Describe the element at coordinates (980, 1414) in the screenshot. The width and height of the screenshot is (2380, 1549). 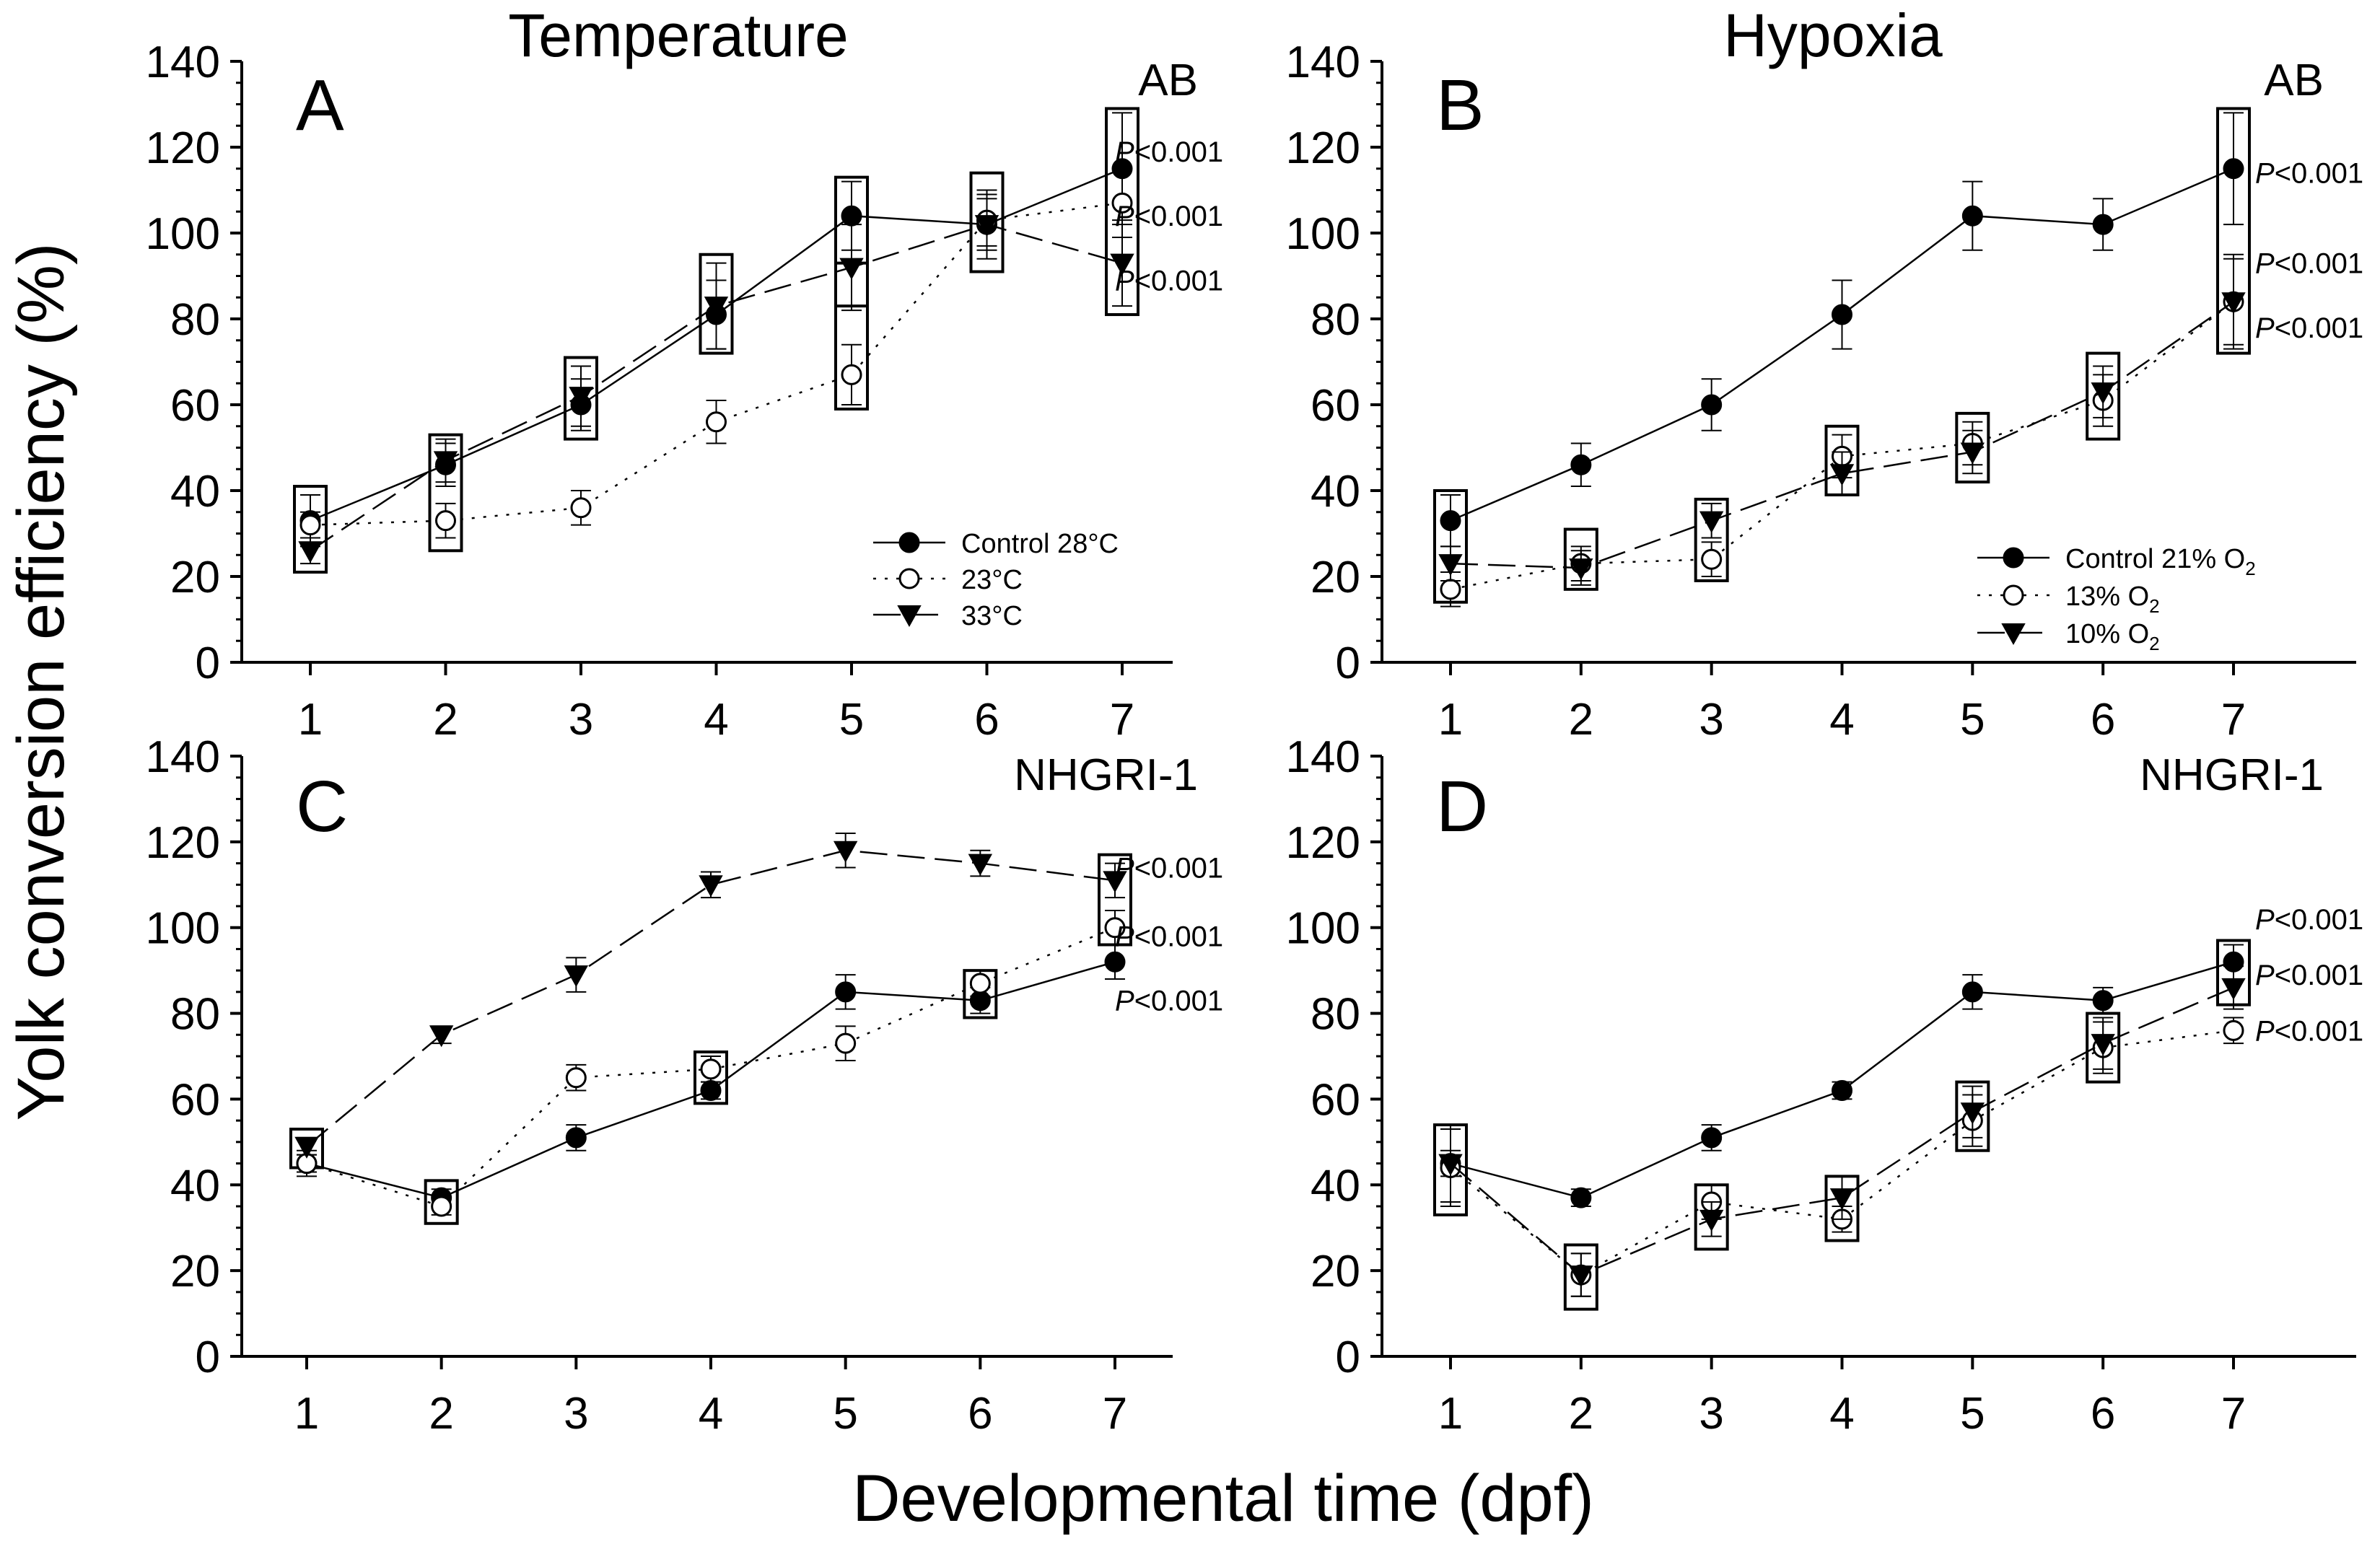
I see `panel-c-x-tick-label: 6` at that location.